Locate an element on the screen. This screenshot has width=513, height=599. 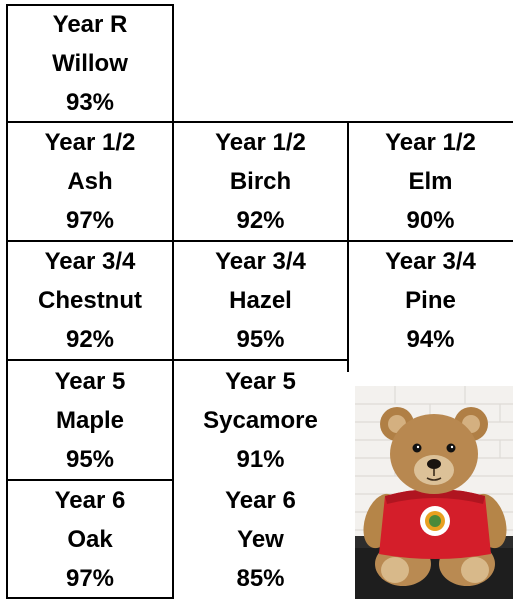
attendance-value: 93% is located at coordinates (90, 102).